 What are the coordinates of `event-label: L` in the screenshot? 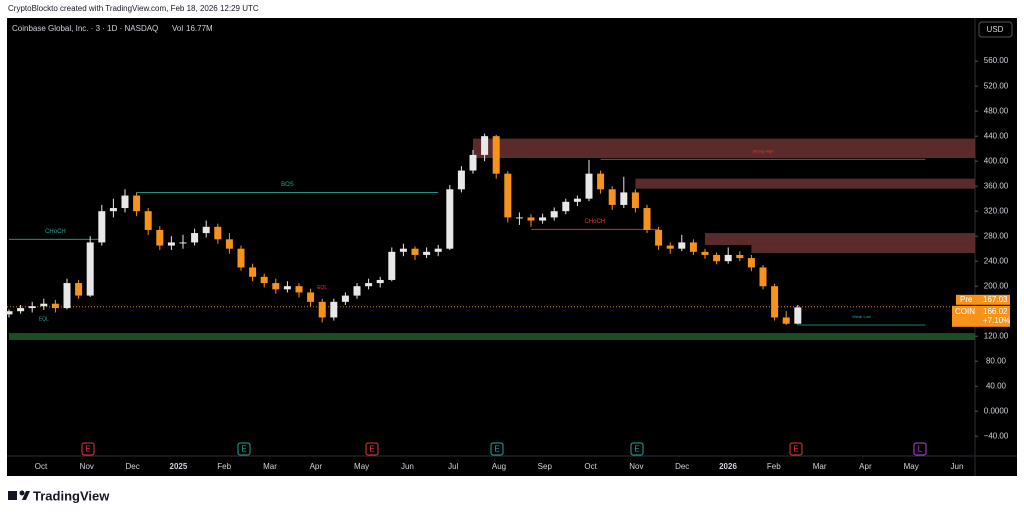 It's located at (920, 449).